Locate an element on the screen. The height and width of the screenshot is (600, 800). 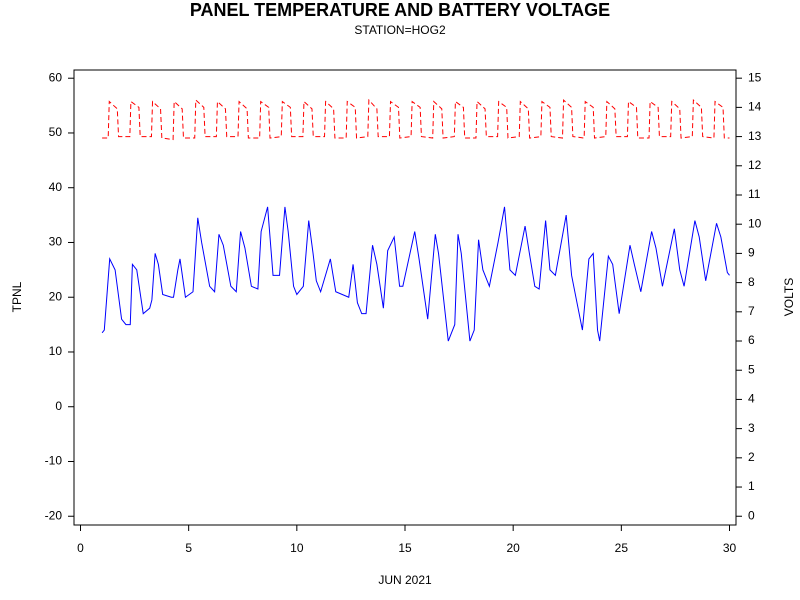
x-tick-label: 10 is located at coordinates (297, 548).